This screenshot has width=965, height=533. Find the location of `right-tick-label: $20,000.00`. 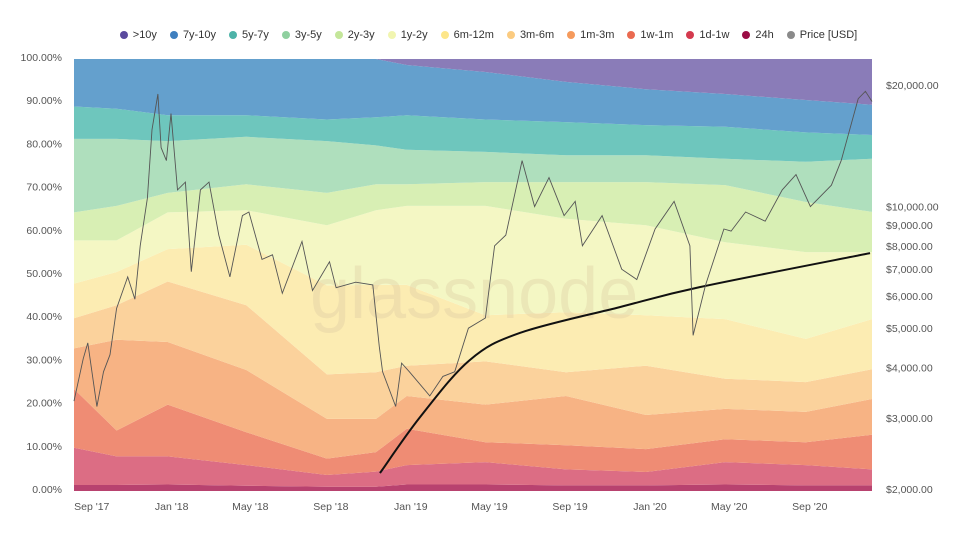

right-tick-label: $20,000.00 is located at coordinates (912, 86).